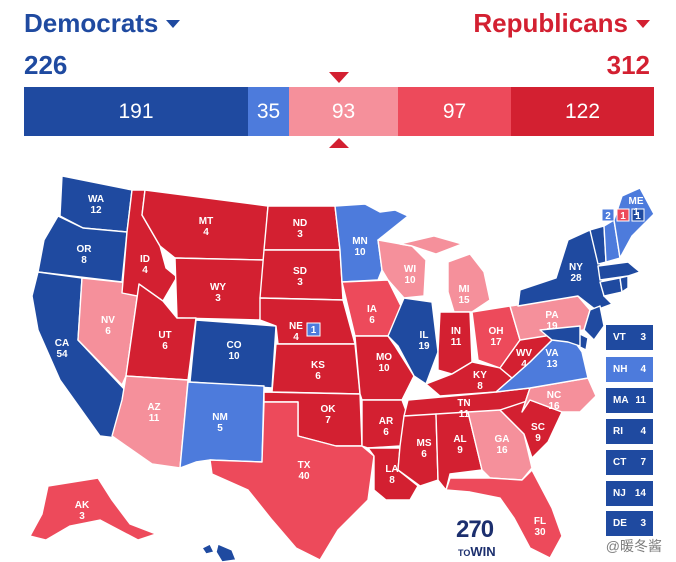 The height and width of the screenshot is (562, 676). Describe the element at coordinates (410, 275) in the screenshot. I see `state-label-wi: WI 10` at that location.